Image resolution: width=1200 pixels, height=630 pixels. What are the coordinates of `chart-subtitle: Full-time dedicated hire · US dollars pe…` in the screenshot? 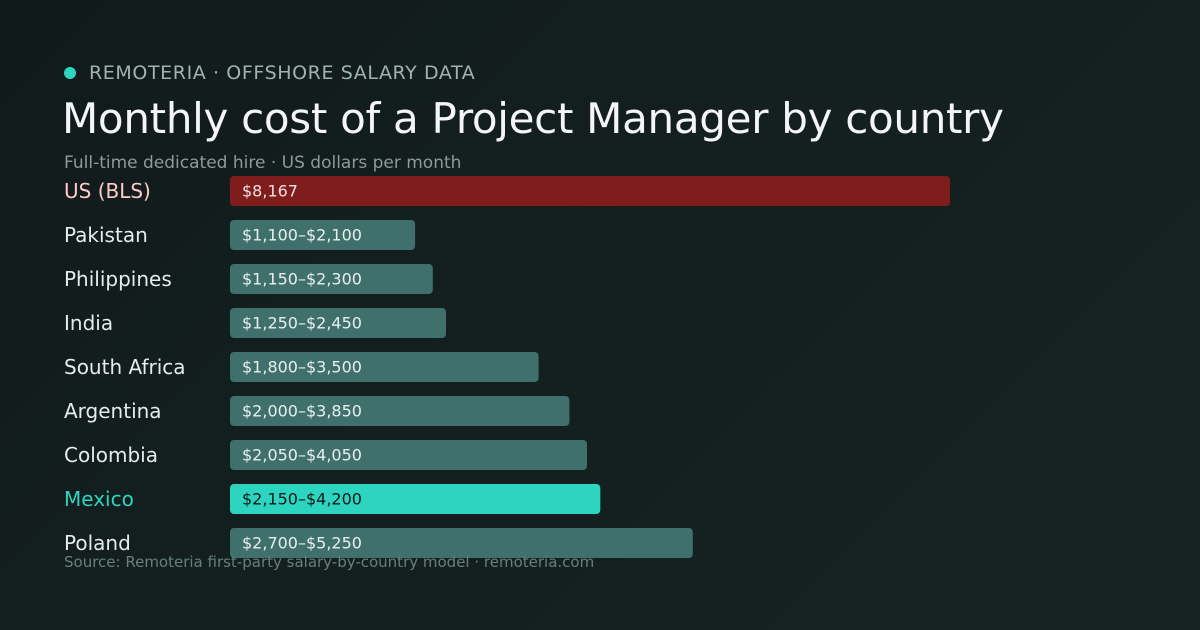 It's located at (263, 163).